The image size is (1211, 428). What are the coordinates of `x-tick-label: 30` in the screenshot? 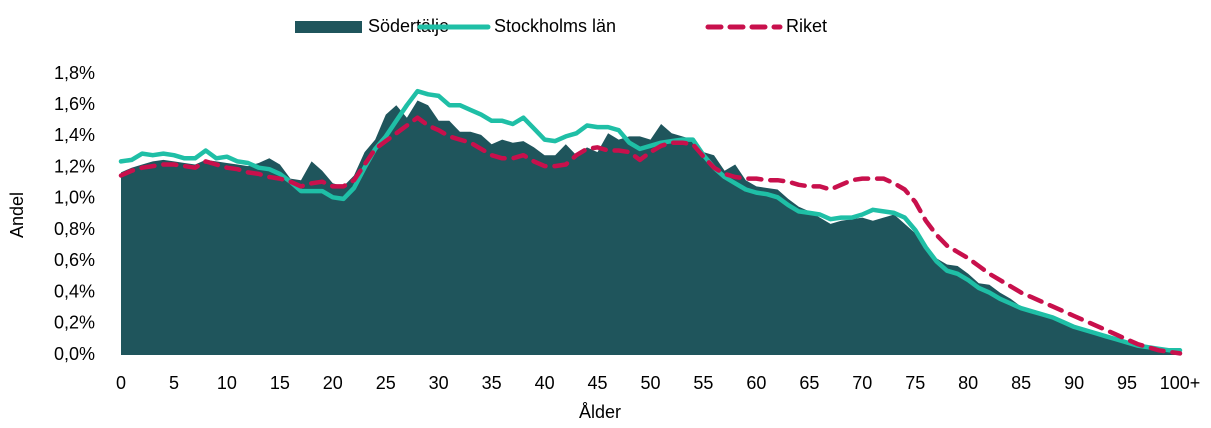 It's located at (439, 383).